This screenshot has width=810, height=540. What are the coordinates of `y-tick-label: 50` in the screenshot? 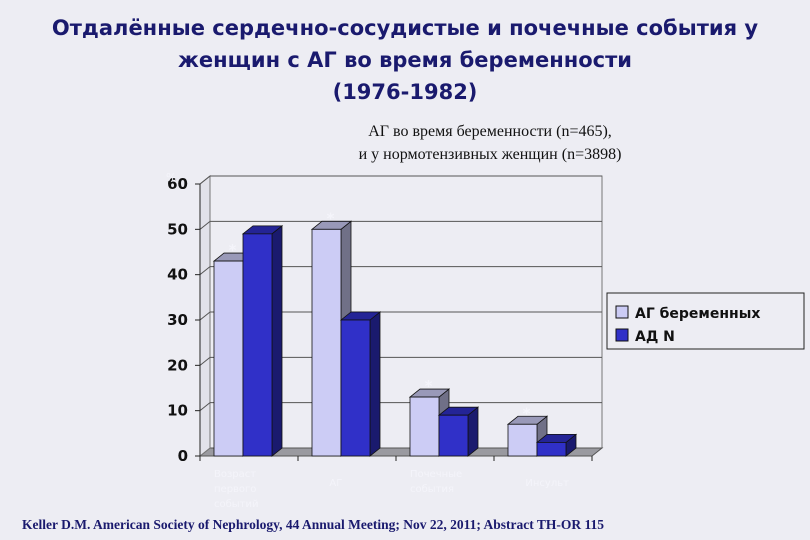 It's located at (177, 229).